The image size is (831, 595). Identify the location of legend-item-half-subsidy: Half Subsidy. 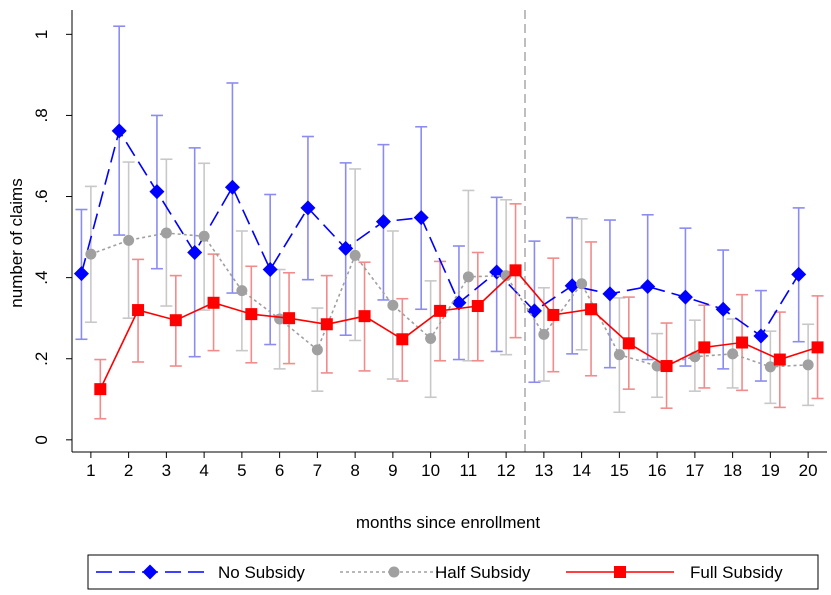
(435, 572).